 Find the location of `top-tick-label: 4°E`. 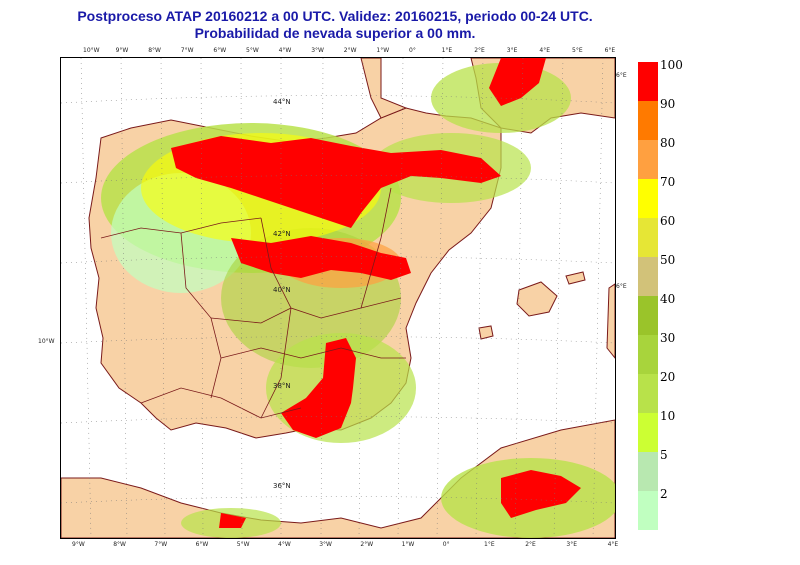

top-tick-label: 4°E is located at coordinates (544, 50).